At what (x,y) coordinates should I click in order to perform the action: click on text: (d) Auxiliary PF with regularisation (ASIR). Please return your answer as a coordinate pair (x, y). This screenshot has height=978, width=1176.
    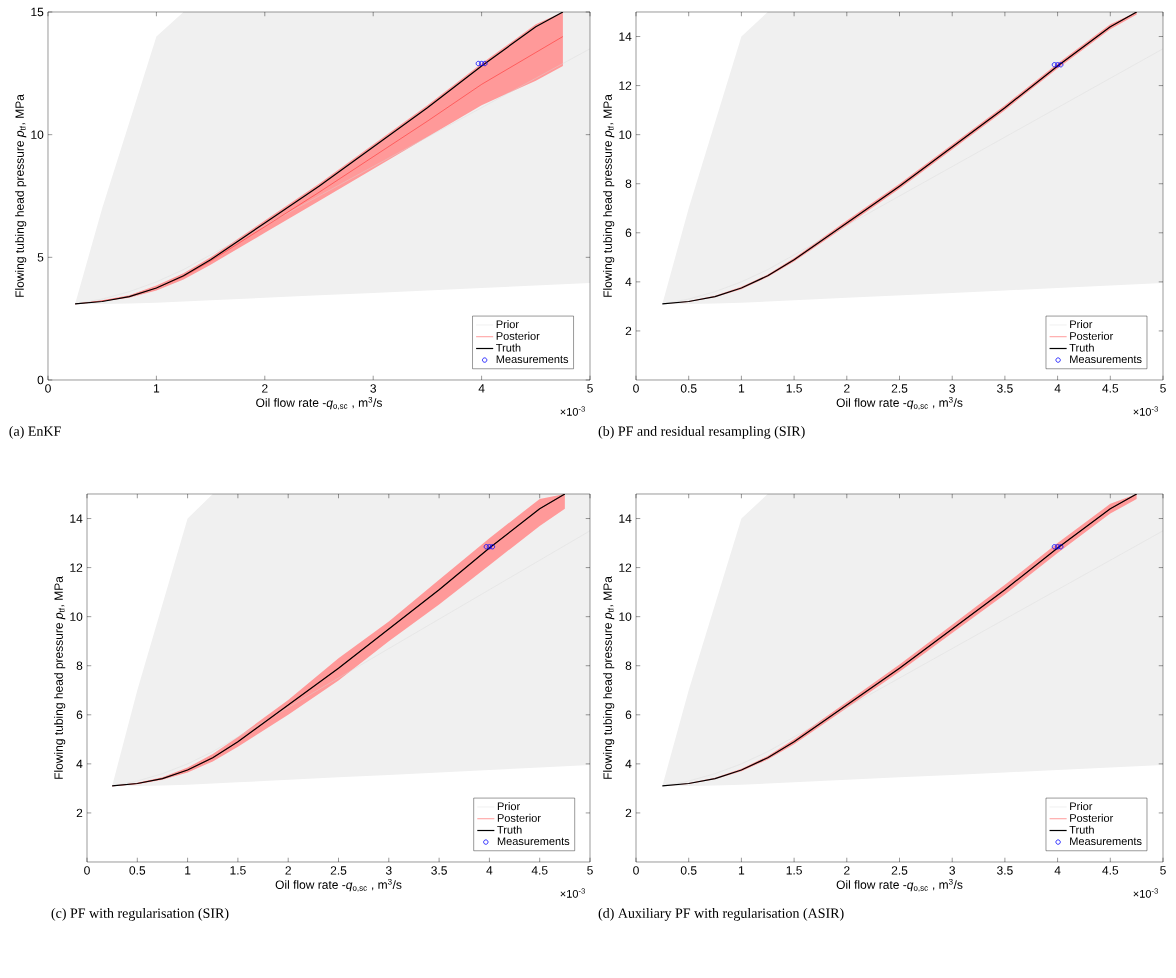
    Looking at the image, I should click on (721, 914).